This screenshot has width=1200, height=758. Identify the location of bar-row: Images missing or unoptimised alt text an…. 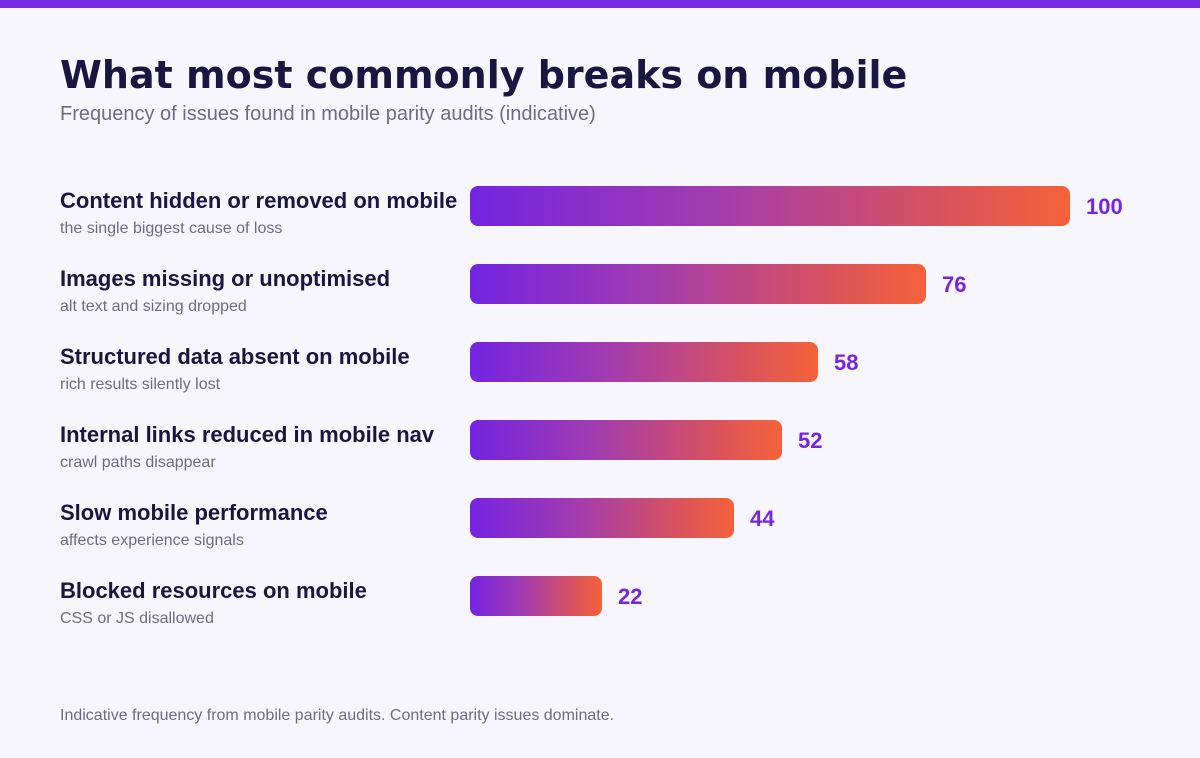
(600, 303).